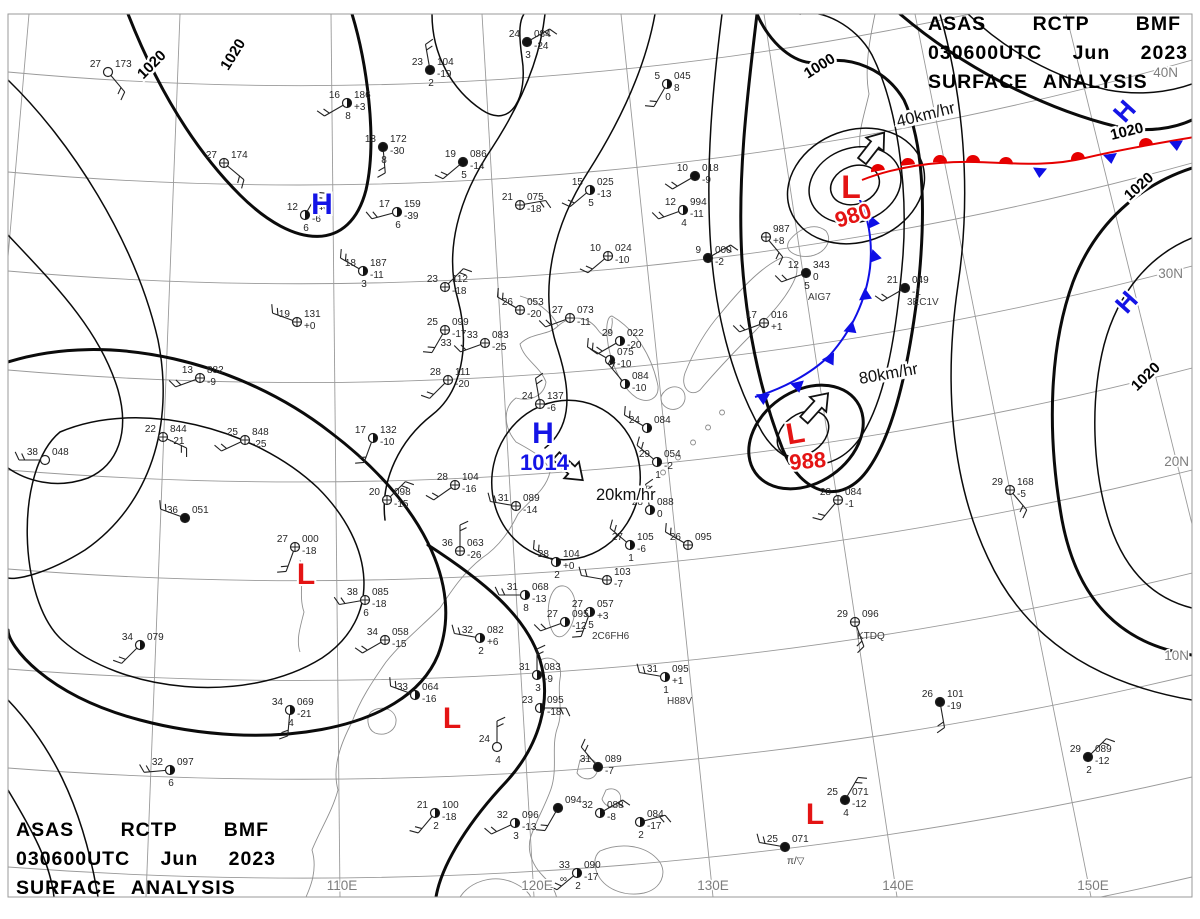  Describe the element at coordinates (432, 596) in the screenshot. I see `coastline` at that location.